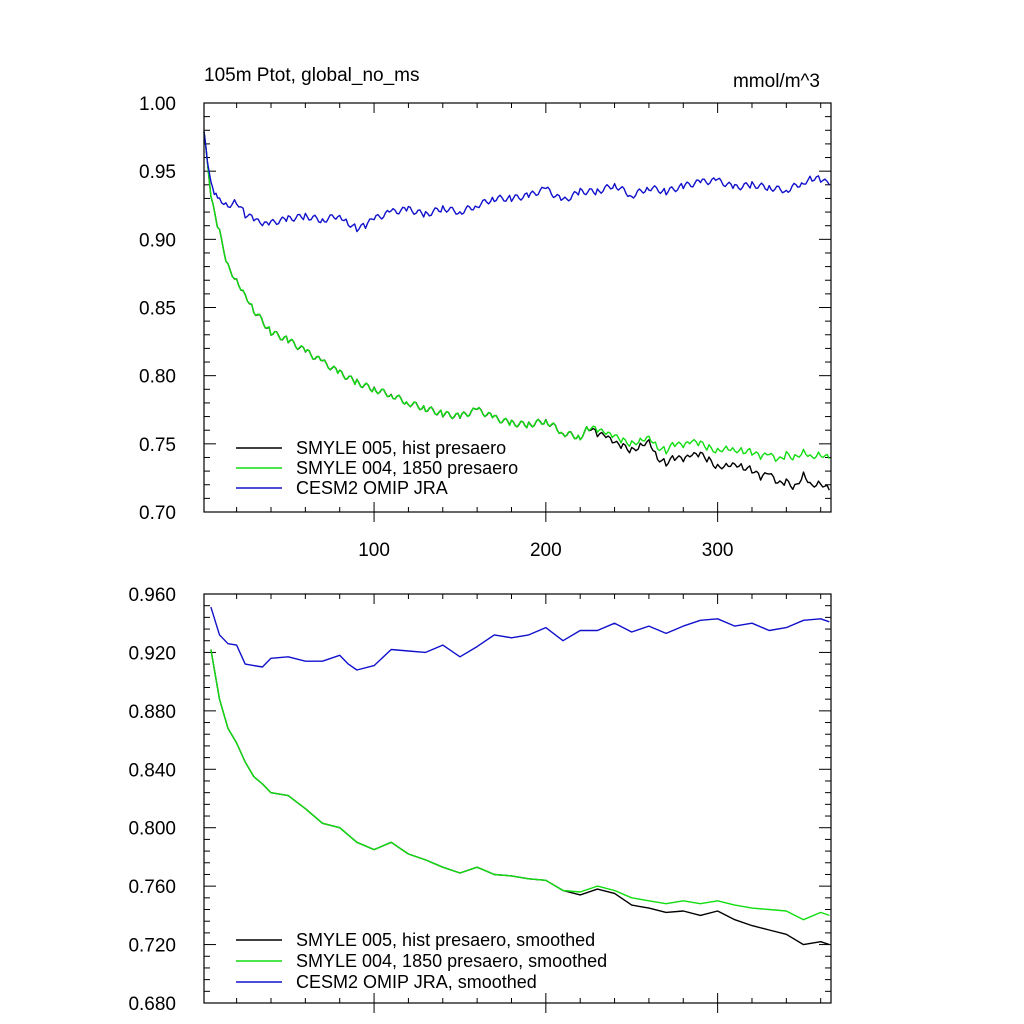 The image size is (1024, 1024). What do you see at coordinates (157, 309) in the screenshot?
I see `y-tick-label: 0.85` at bounding box center [157, 309].